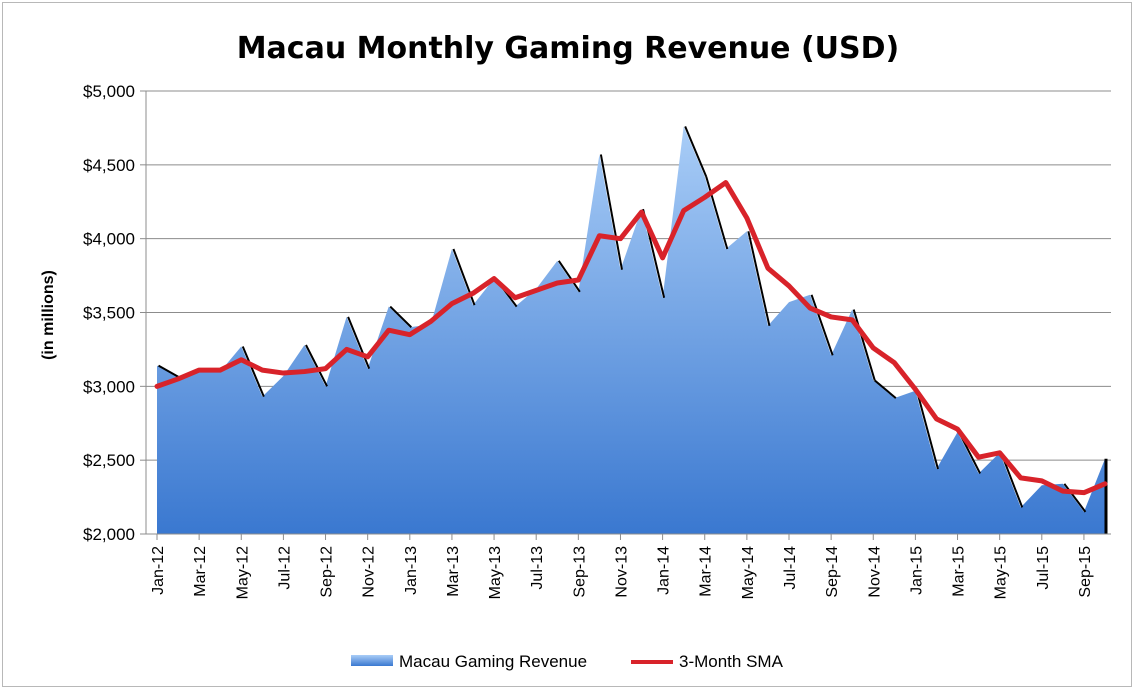 The width and height of the screenshot is (1136, 691). I want to click on y-tick-label: $4,000, so click(109, 239).